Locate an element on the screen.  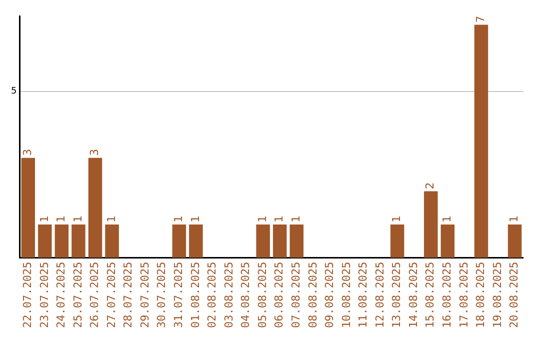
x-tick-label: 06.08.2025 is located at coordinates (279, 295).